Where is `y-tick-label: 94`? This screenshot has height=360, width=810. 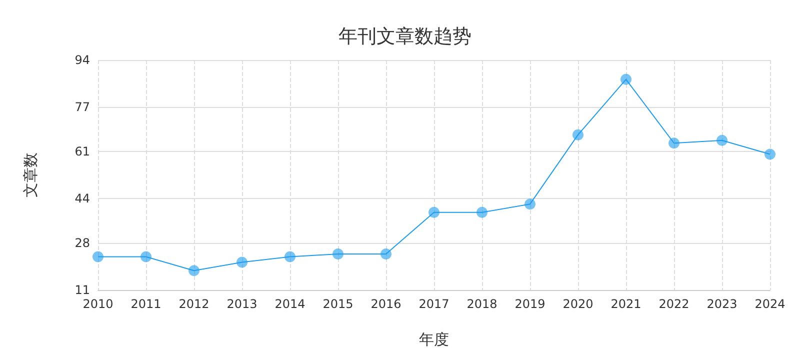 y-tick-label: 94 is located at coordinates (82, 60).